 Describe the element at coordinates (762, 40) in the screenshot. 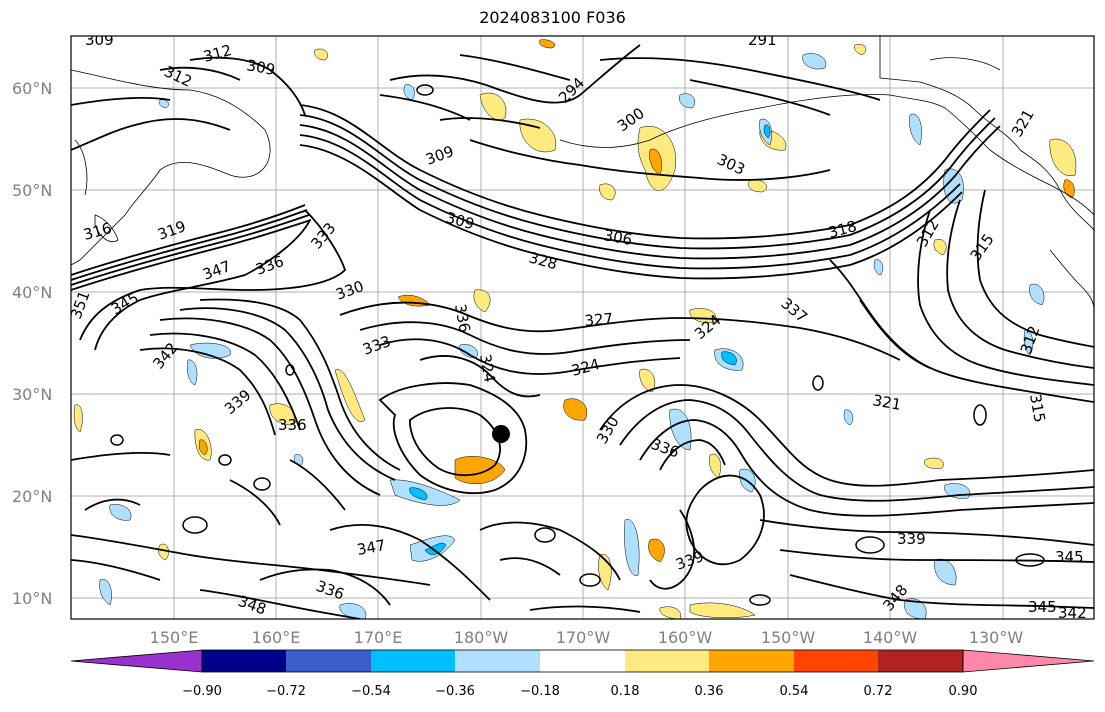

I see `contour-label: 291` at that location.